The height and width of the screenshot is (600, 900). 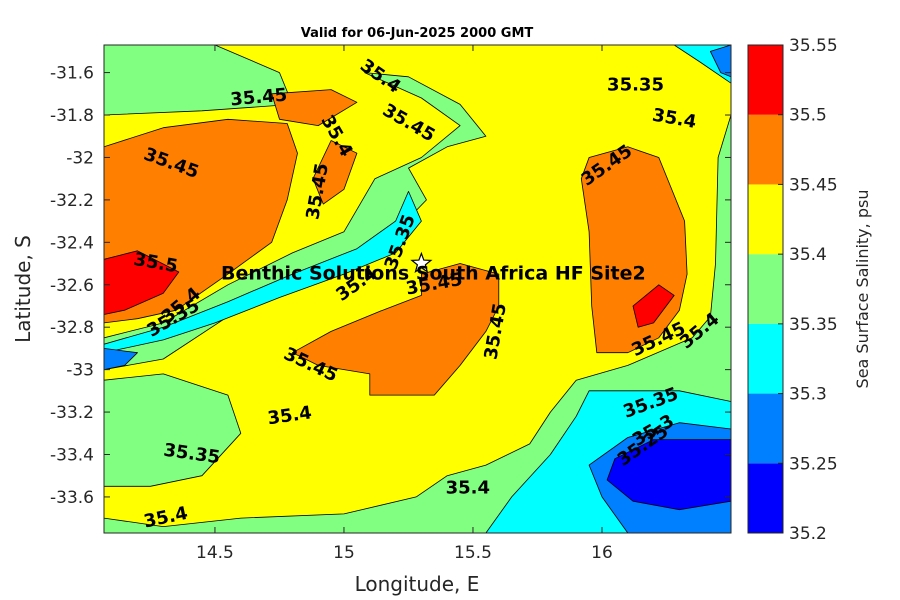 I want to click on contour-label: 35.45, so click(x=258, y=98).